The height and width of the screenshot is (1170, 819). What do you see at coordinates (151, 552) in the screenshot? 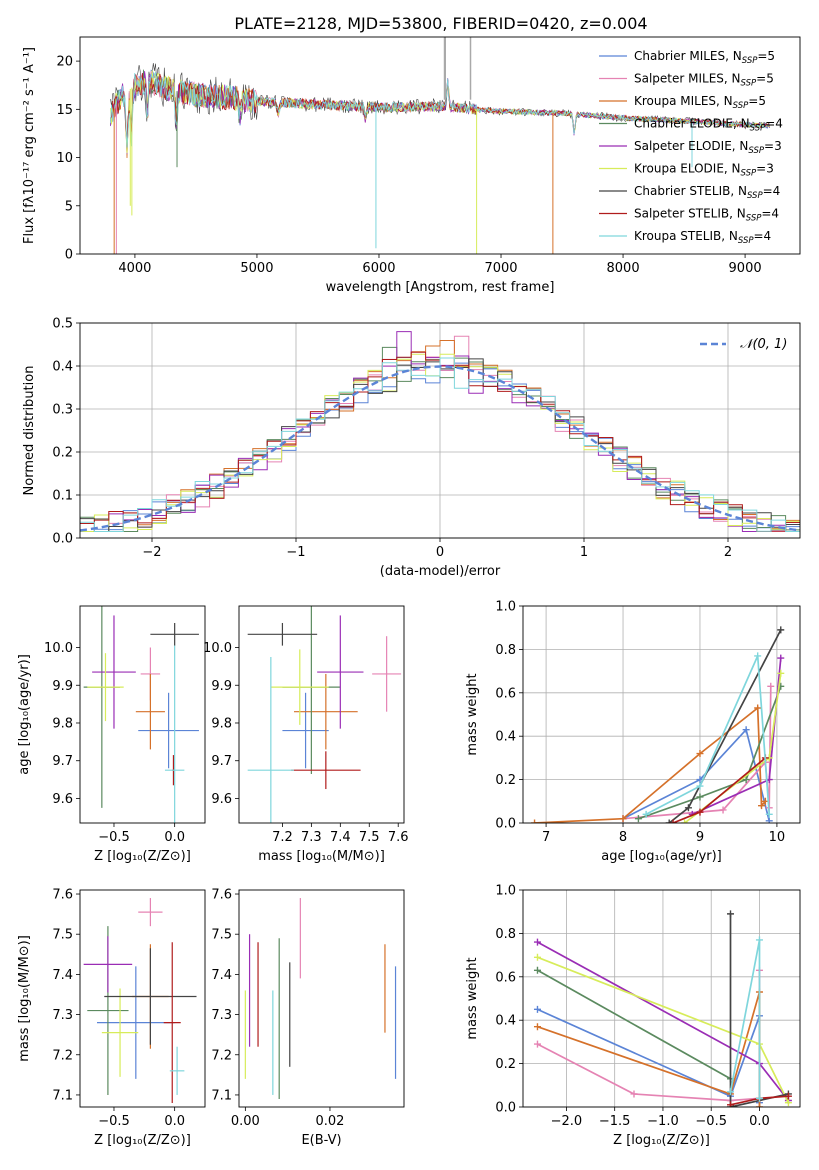
I see `x-tick-label: −2` at bounding box center [151, 552].